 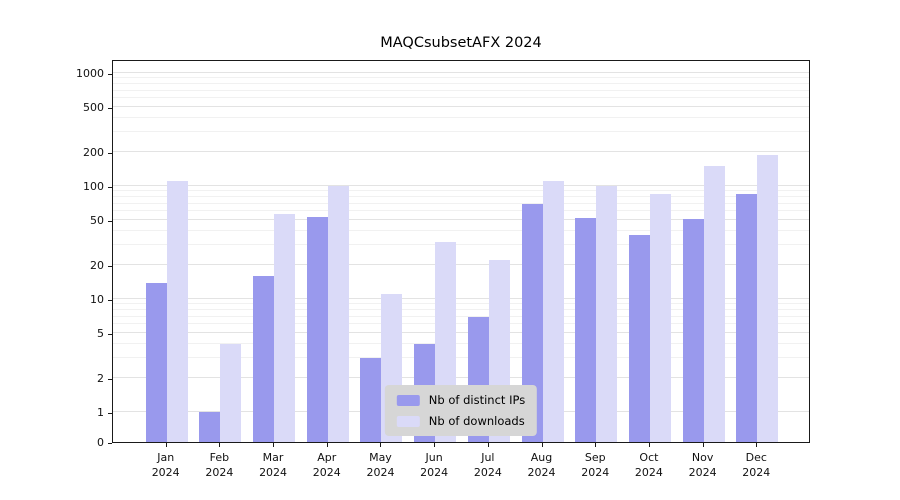 What do you see at coordinates (702, 465) in the screenshot?
I see `x-tick-label: Nov 2024` at bounding box center [702, 465].